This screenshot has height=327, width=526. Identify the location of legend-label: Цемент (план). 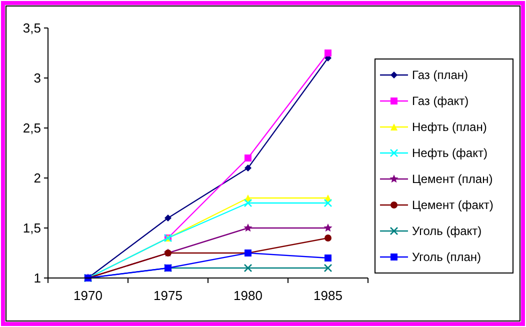
(452, 179).